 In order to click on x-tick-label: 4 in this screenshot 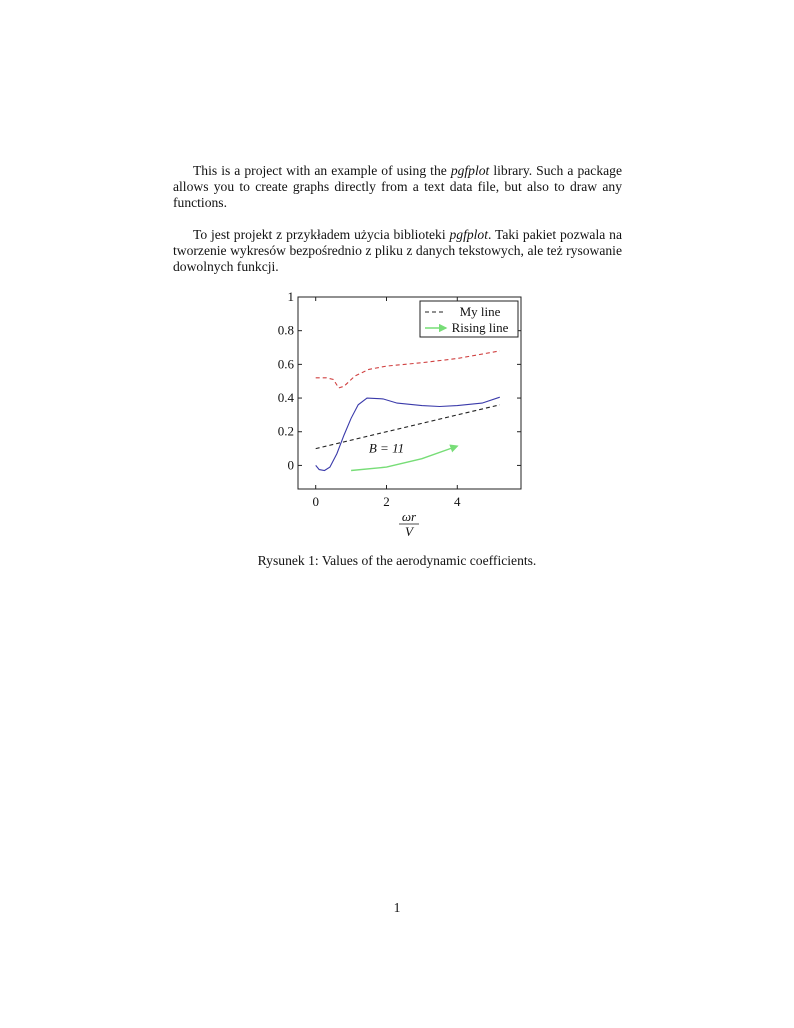, I will do `click(457, 501)`.